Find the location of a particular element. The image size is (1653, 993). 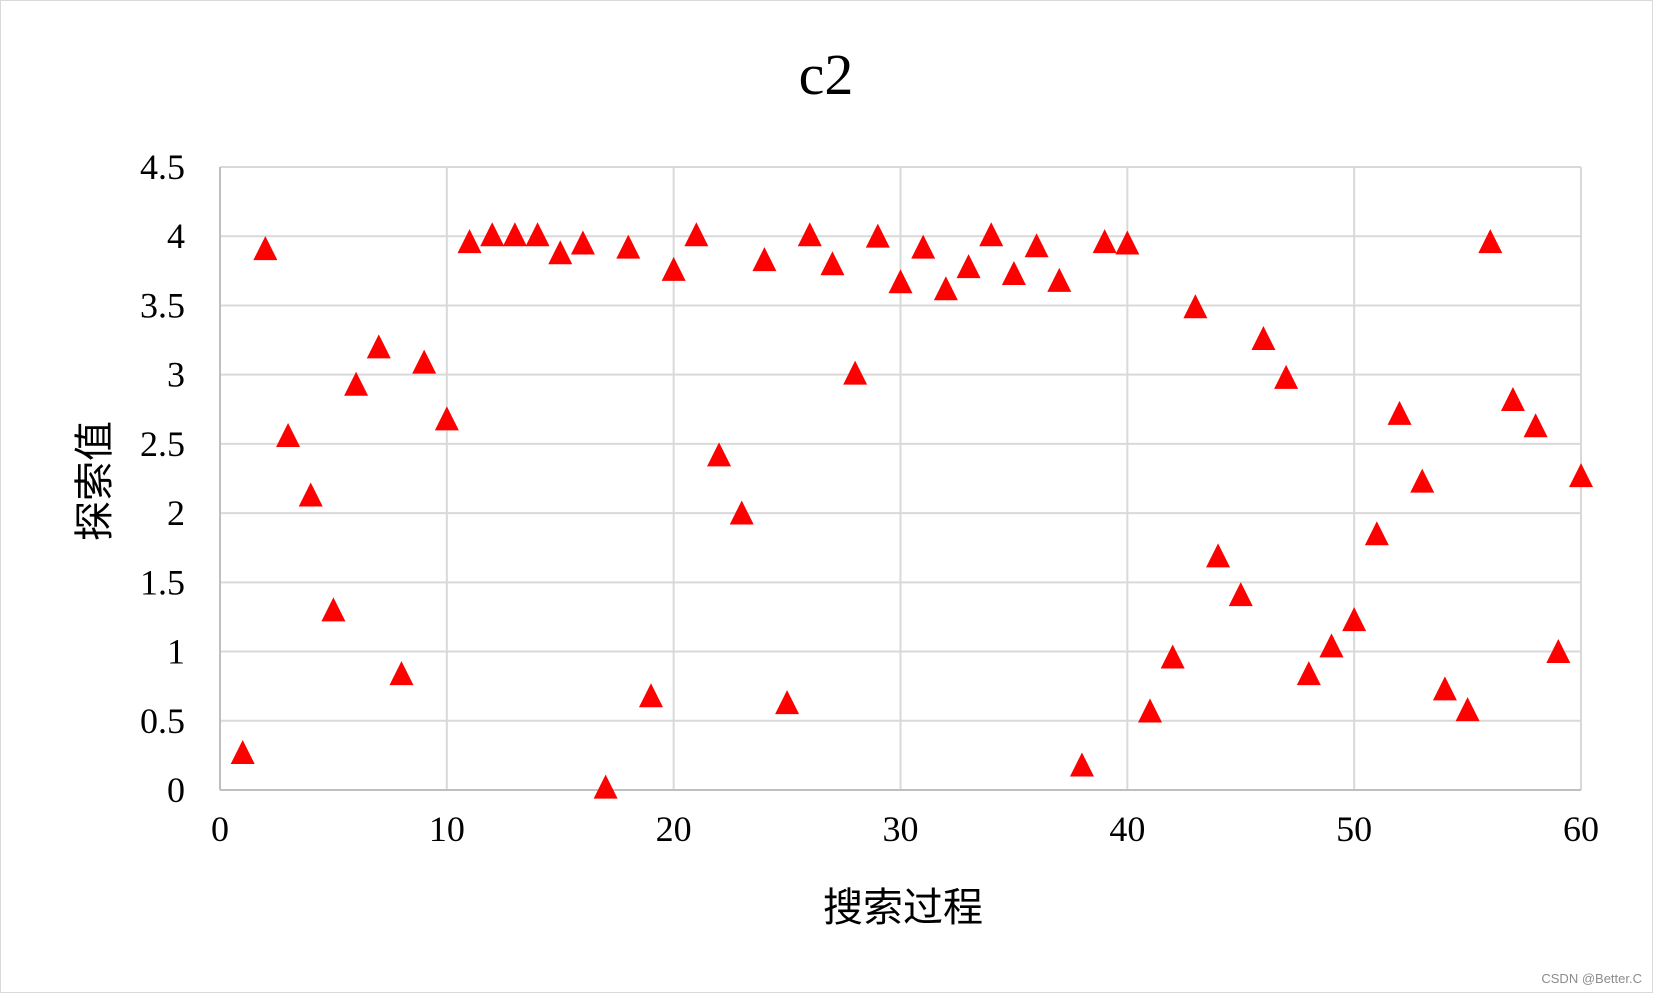

x-tick-label: 30 is located at coordinates (901, 829).